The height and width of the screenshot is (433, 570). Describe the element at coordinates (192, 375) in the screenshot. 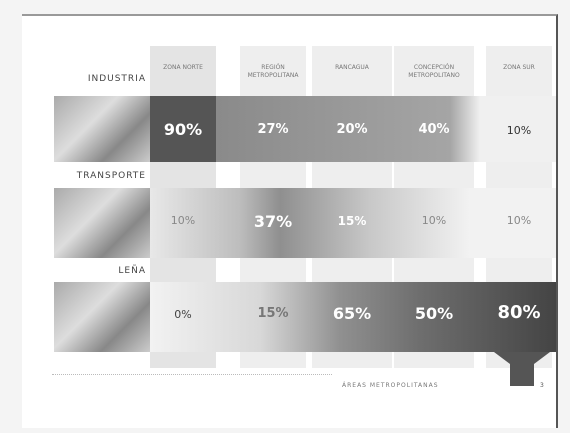

I see `footnote-rule` at that location.